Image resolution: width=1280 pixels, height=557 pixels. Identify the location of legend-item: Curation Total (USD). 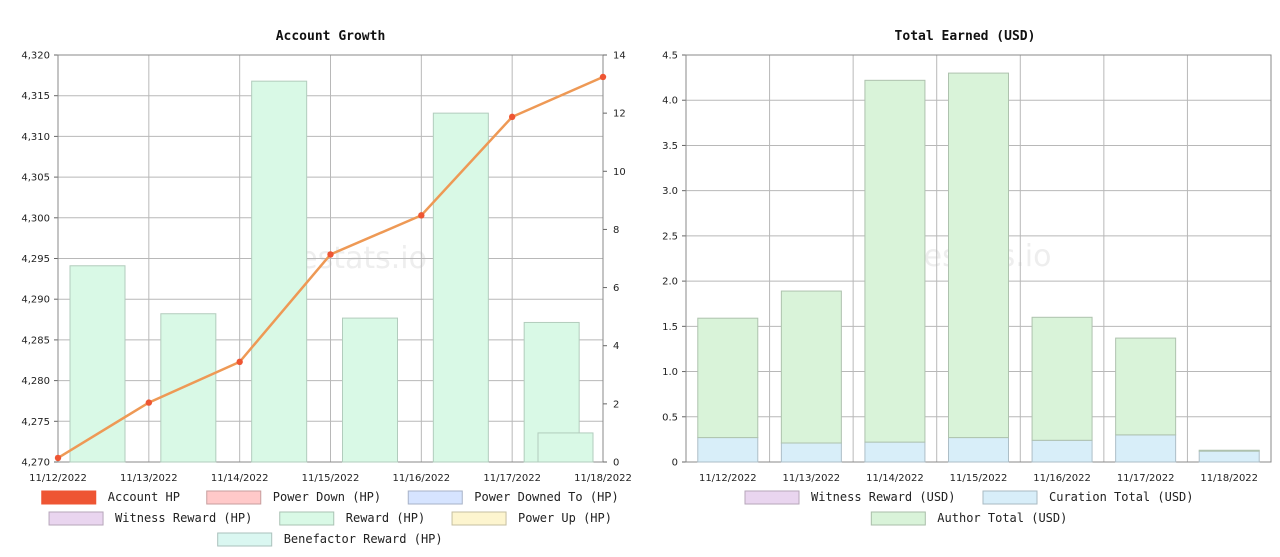
(1088, 497).